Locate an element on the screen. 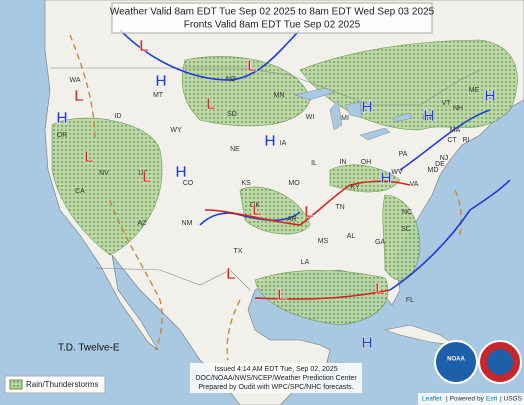 Image resolution: width=524 pixels, height=405 pixels. state-label: NC is located at coordinates (407, 212).